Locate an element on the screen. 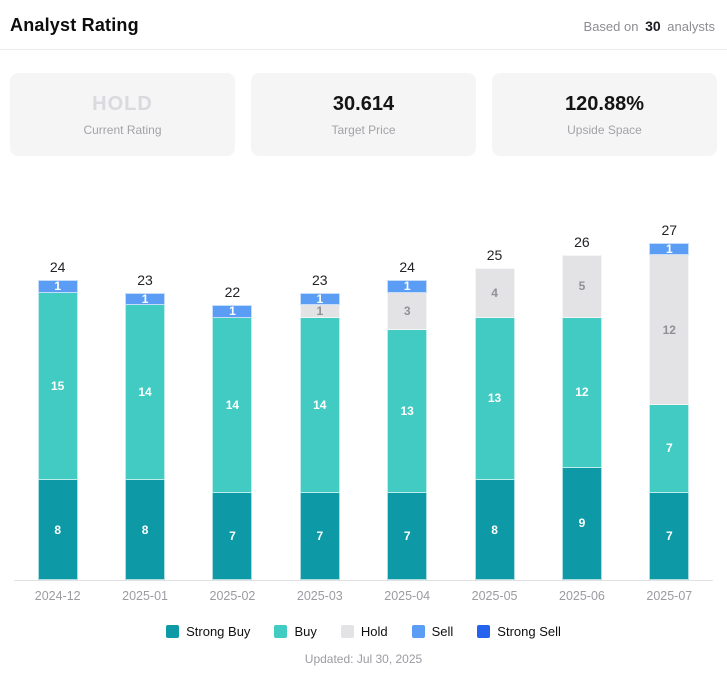 This screenshot has width=727, height=683. bar-value-label: 4 is located at coordinates (494, 292).